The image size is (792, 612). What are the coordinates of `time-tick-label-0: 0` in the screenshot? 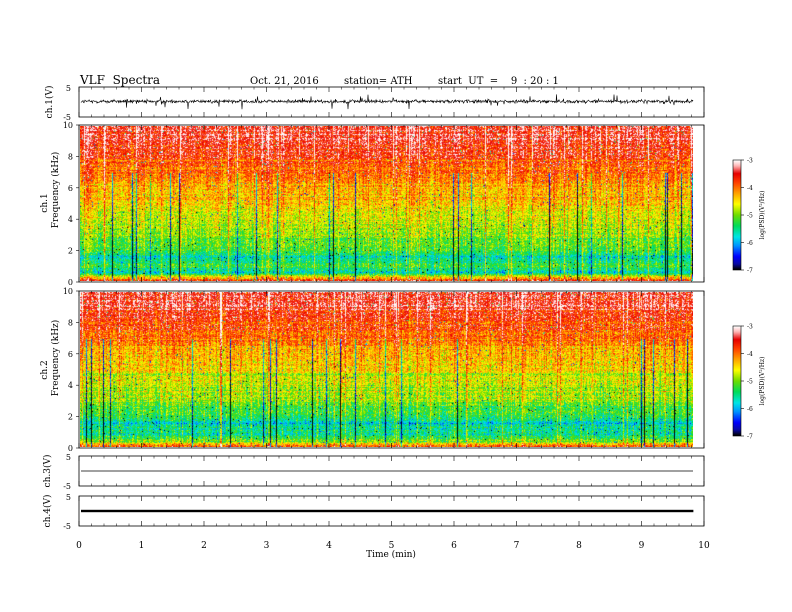 It's located at (79, 546).